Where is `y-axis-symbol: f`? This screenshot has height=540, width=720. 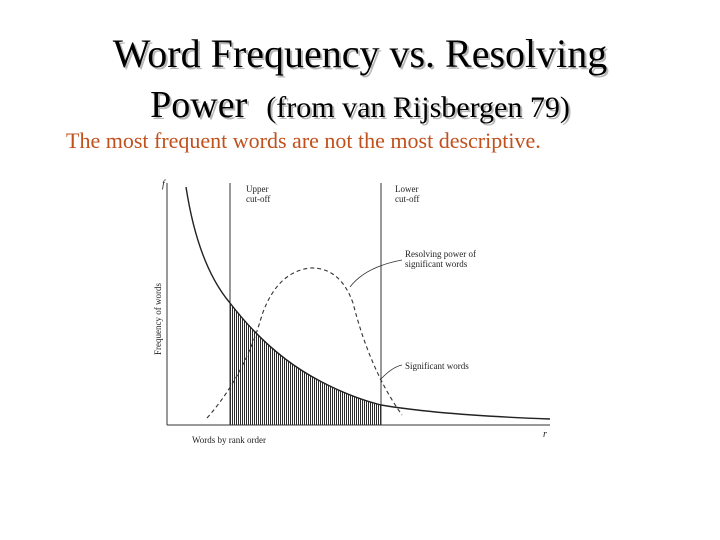 y-axis-symbol: f is located at coordinates (164, 184).